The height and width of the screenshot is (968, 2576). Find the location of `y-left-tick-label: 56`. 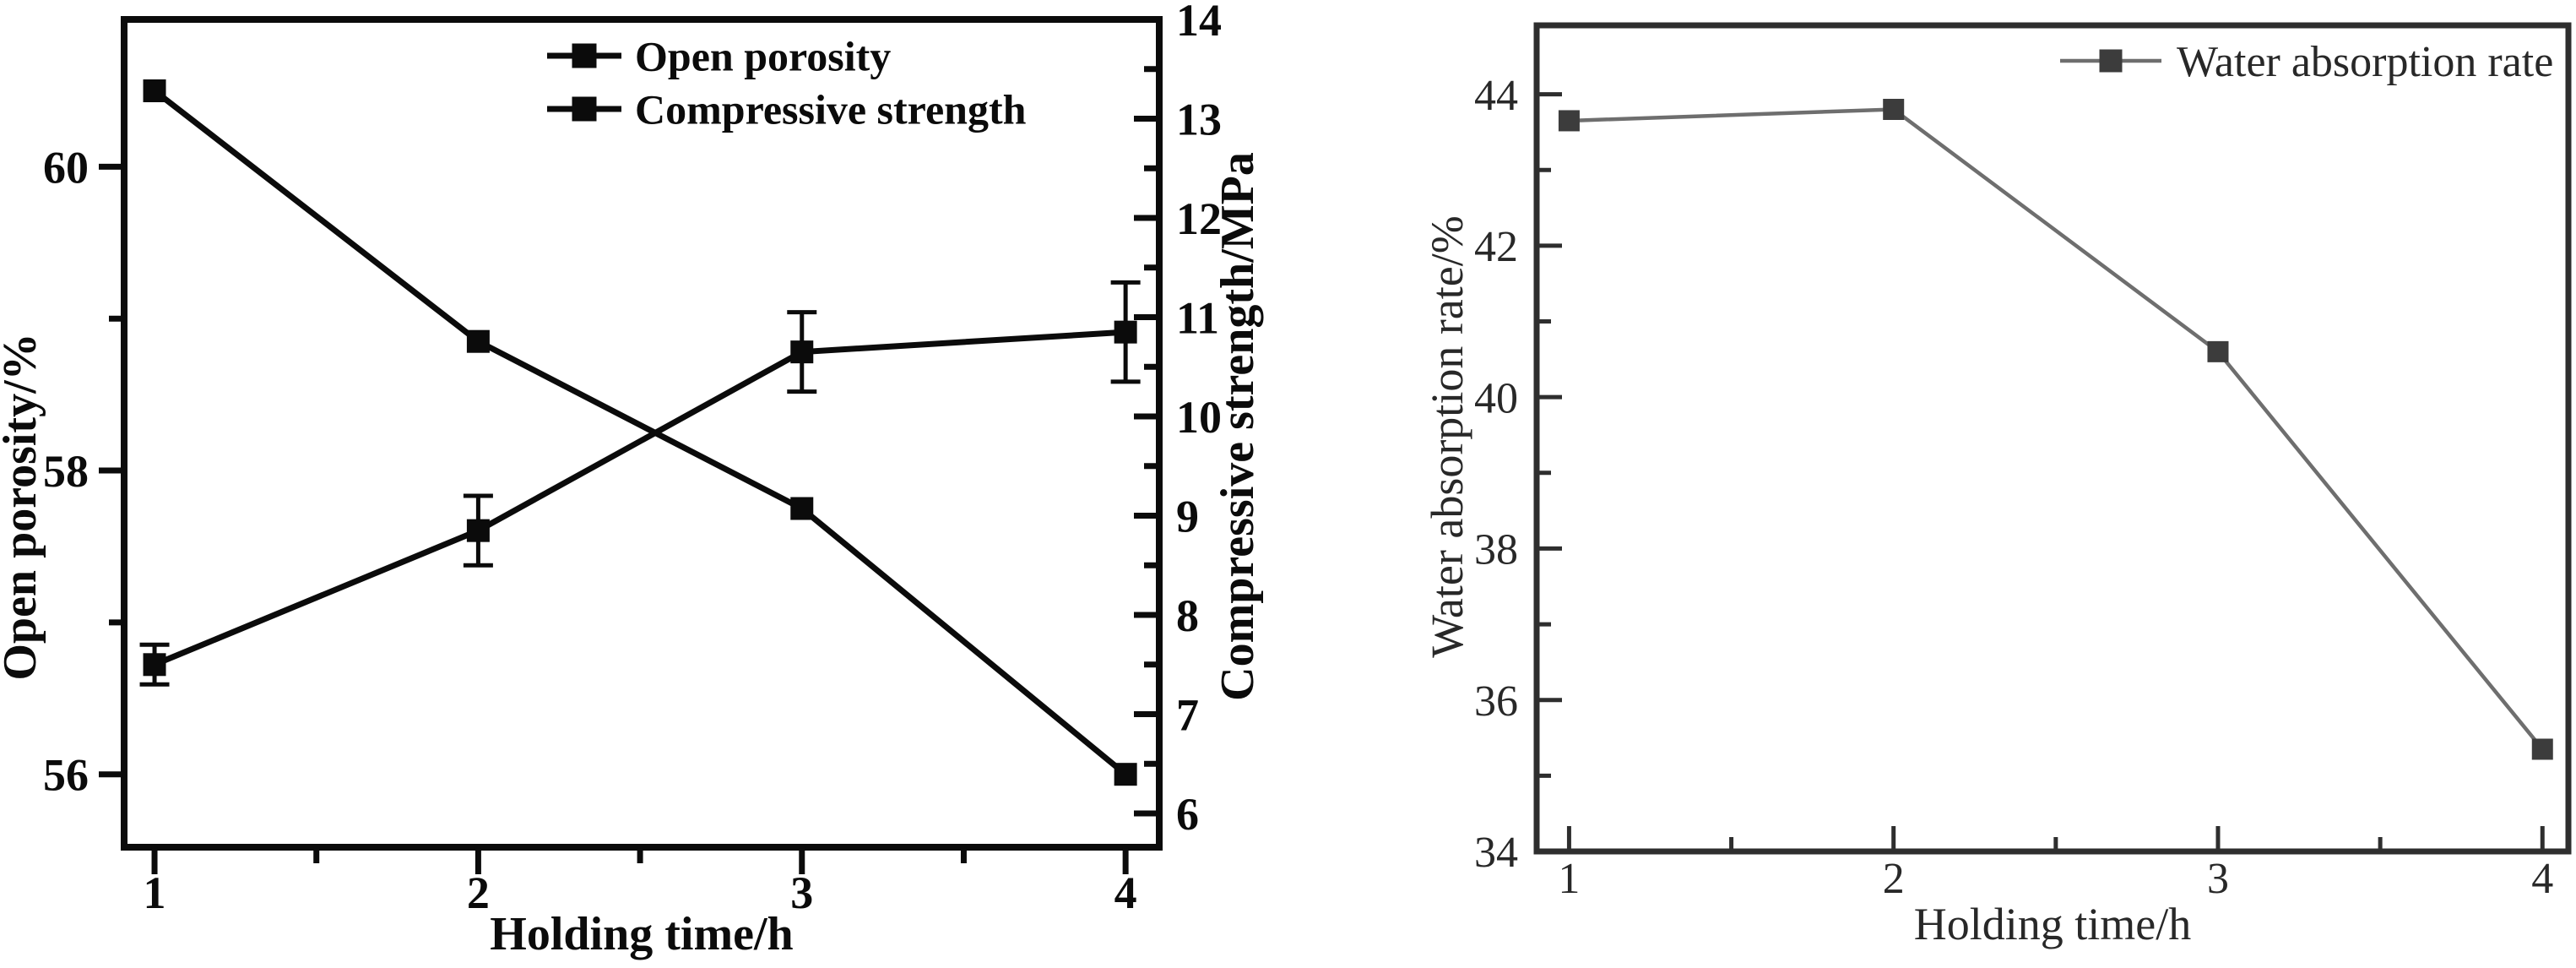

y-left-tick-label: 56 is located at coordinates (66, 775).